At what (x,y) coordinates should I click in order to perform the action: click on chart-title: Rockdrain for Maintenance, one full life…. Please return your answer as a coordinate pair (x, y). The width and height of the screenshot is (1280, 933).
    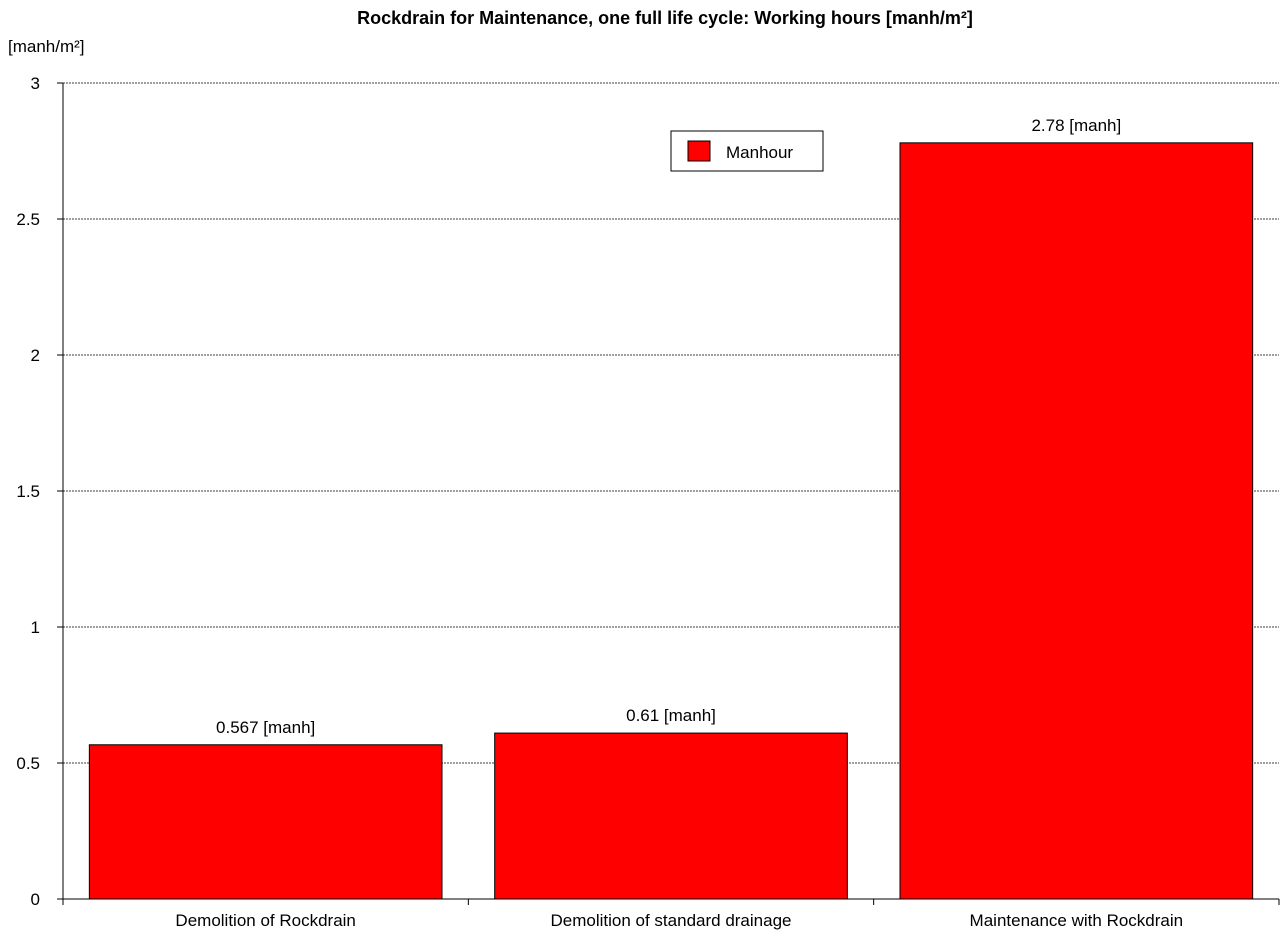
    Looking at the image, I should click on (665, 18).